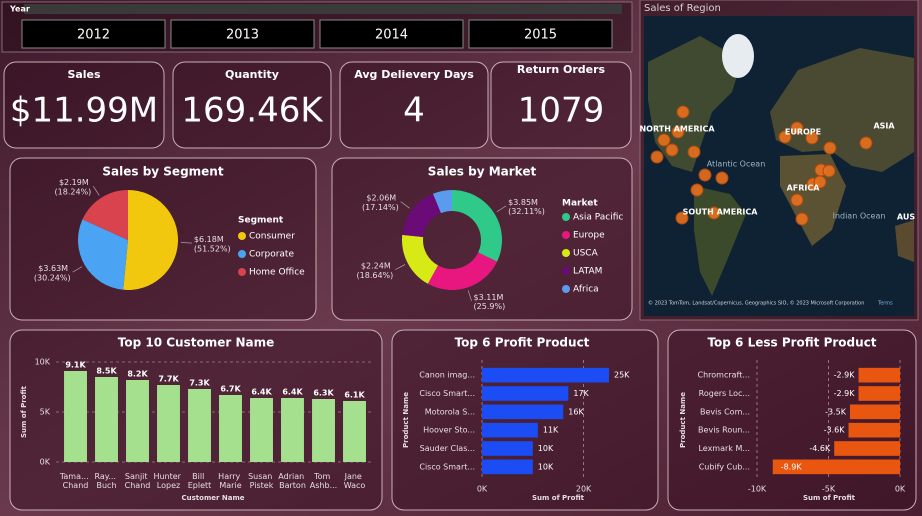 The image size is (922, 516). I want to click on x-tick-label: Sanjit Chand, so click(138, 481).